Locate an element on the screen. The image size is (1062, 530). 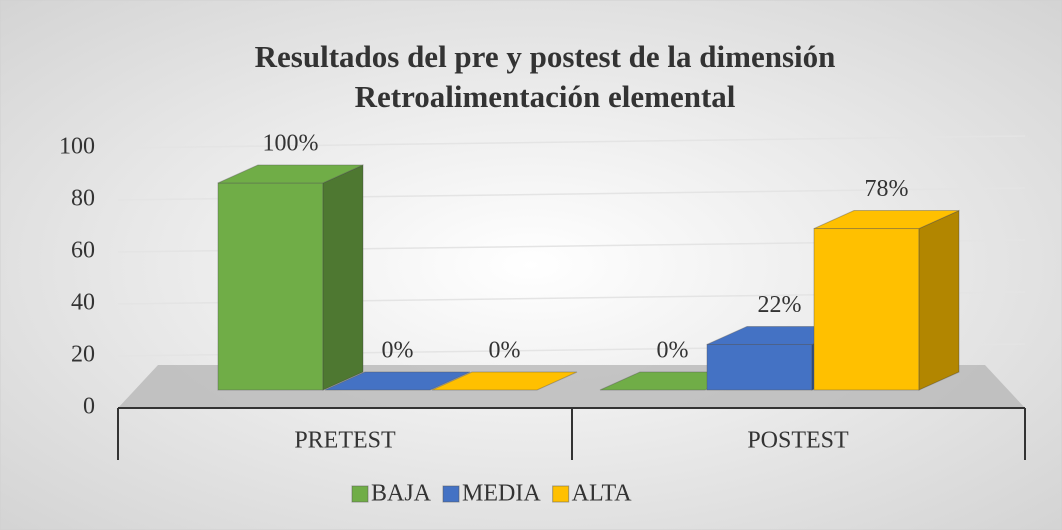
bar-side is located at coordinates (939, 300).